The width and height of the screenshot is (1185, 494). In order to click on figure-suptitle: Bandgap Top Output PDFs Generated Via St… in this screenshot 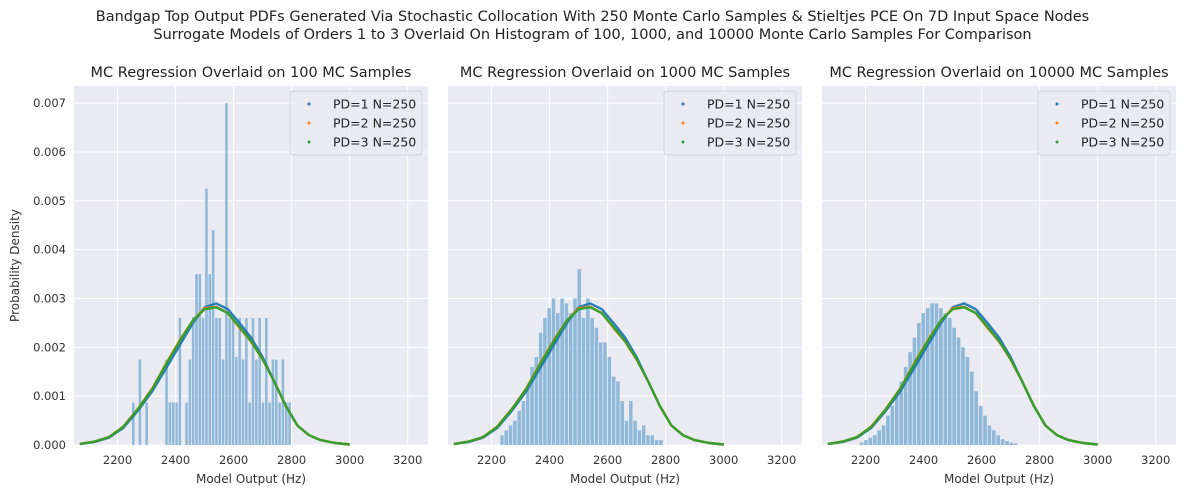, I will do `click(592, 26)`.